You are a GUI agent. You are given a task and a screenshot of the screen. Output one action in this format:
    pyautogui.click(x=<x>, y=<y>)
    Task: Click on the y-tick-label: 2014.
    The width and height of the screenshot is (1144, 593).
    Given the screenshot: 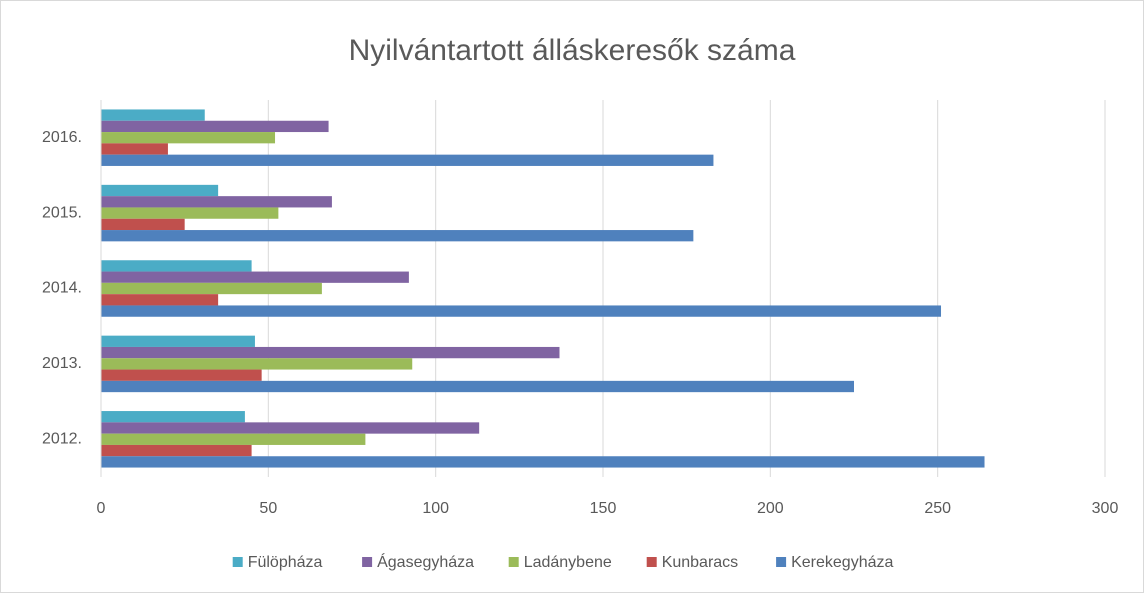 What is the action you would take?
    pyautogui.click(x=62, y=288)
    